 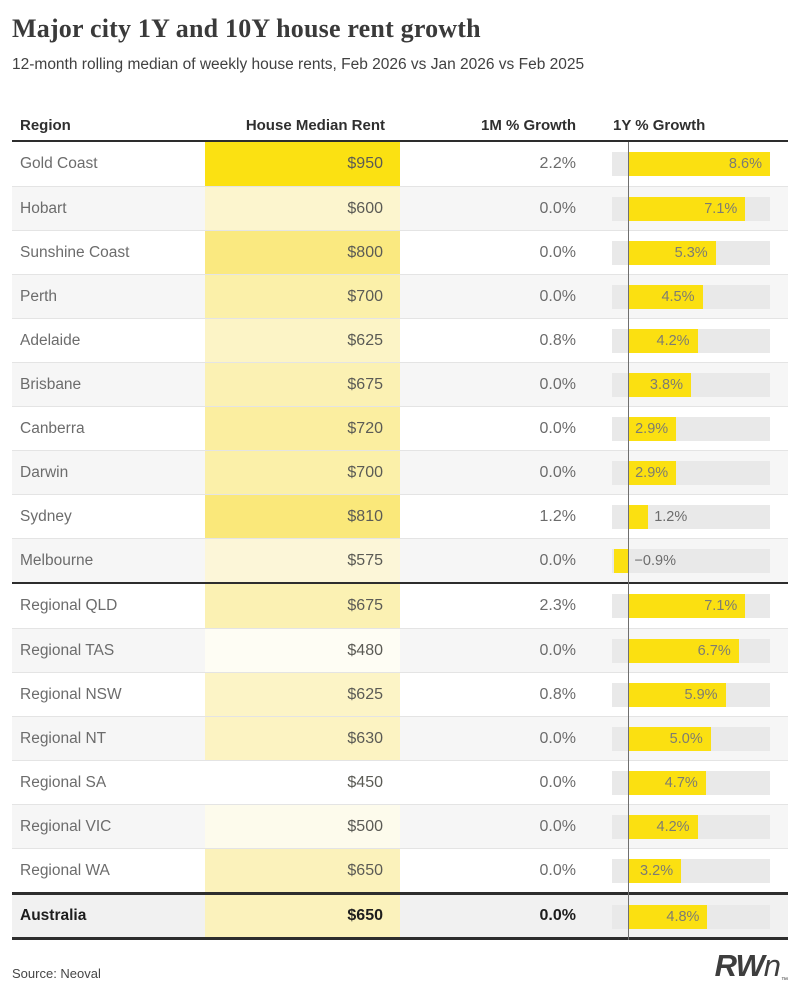 What do you see at coordinates (528, 125) in the screenshot?
I see `column-header-1m-growth: 1M % Growth` at bounding box center [528, 125].